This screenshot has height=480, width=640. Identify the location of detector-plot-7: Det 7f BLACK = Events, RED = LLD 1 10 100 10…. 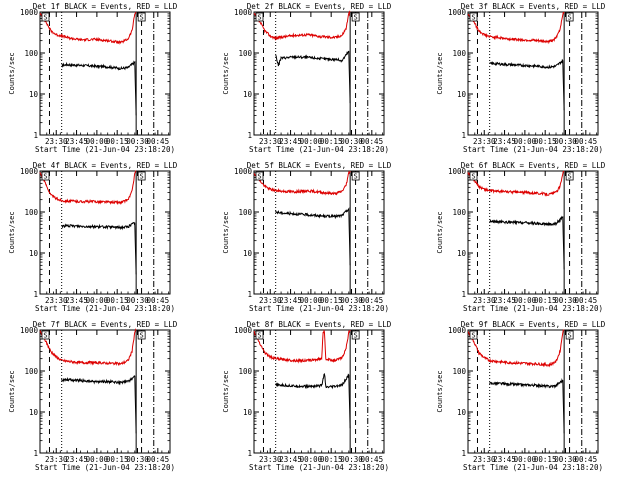
(93, 396).